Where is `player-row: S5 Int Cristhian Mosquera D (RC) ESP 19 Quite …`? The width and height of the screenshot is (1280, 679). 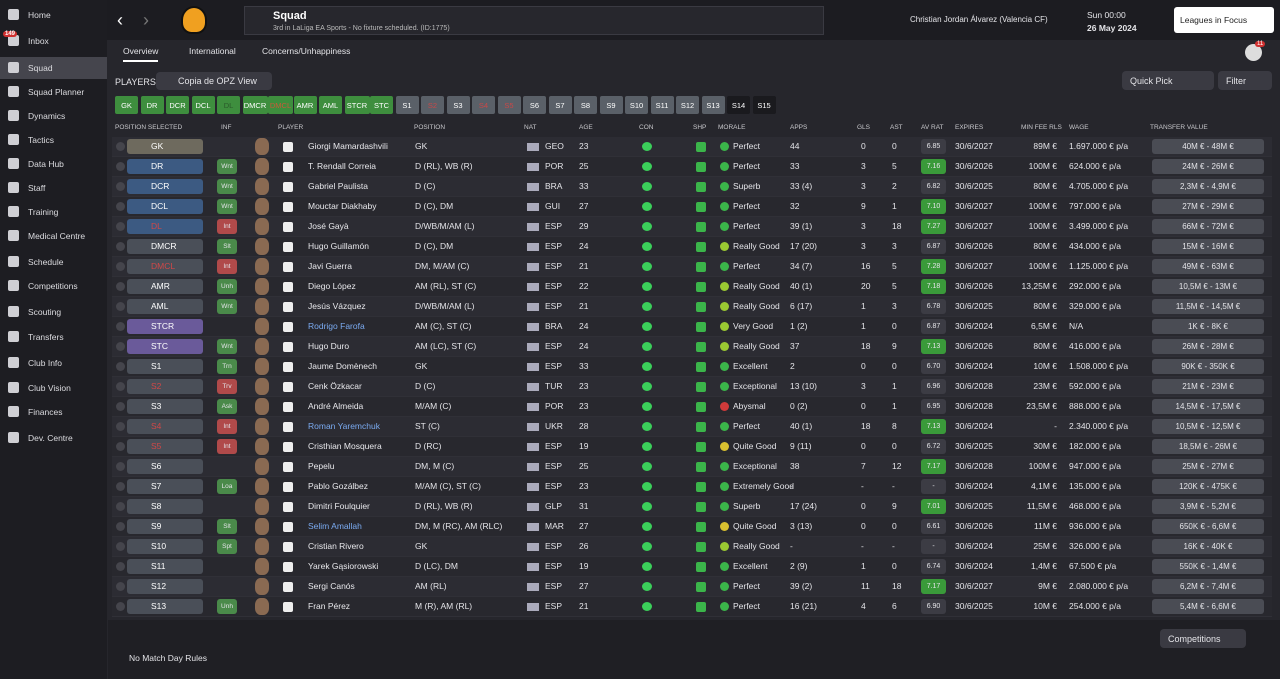
player-row: S5 Int Cristhian Mosquera D (RC) ESP 19 Quite … is located at coordinates (692, 447).